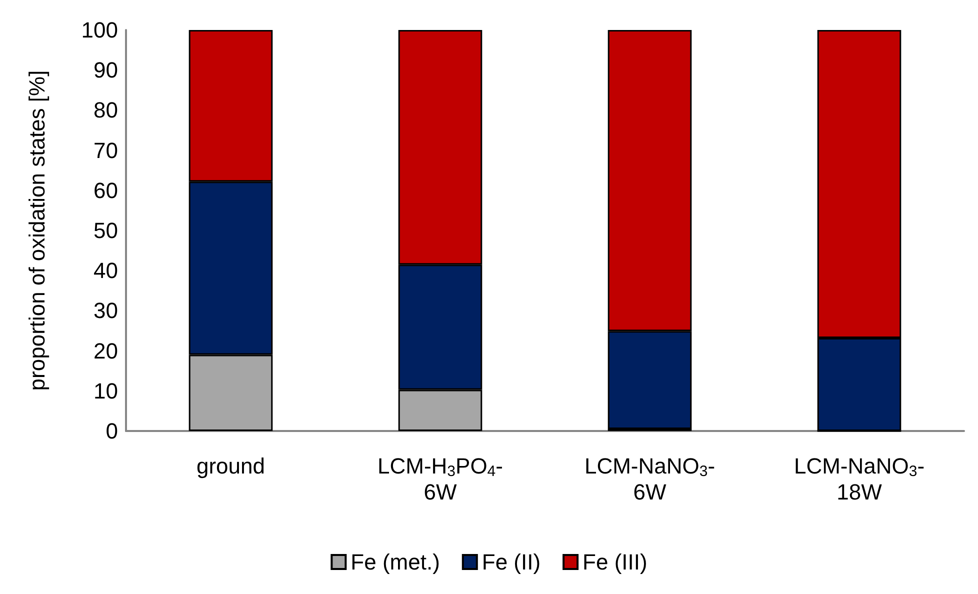  I want to click on y-tick-label: 20, so click(106, 351).